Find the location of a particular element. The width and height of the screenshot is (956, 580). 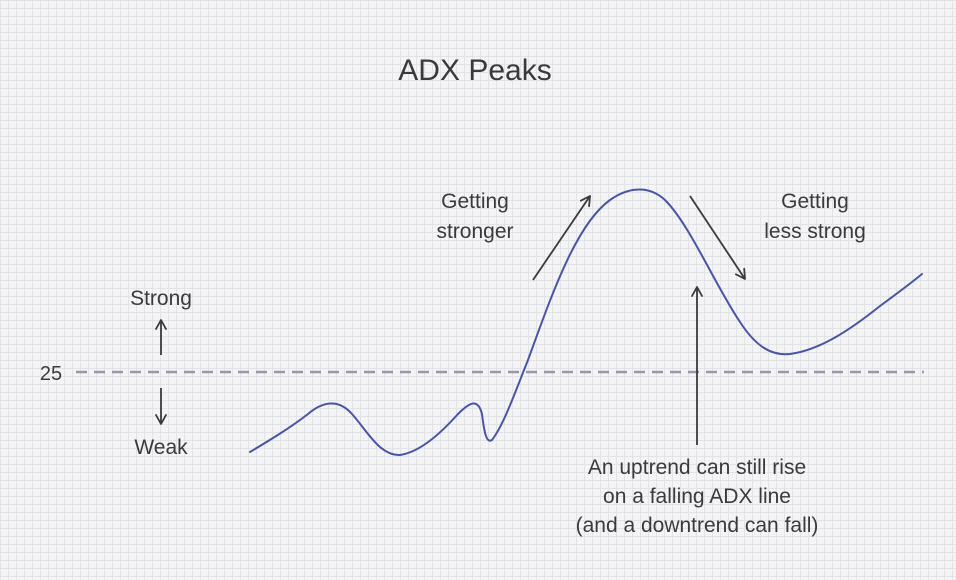

falling-arrow is located at coordinates (717, 237).